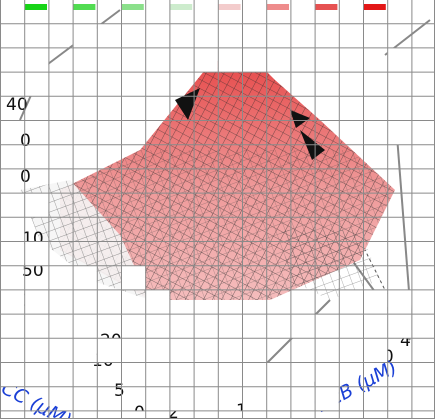 The height and width of the screenshot is (419, 435). Describe the element at coordinates (405, 341) in the screenshot. I see `r-tick-4: 4` at that location.